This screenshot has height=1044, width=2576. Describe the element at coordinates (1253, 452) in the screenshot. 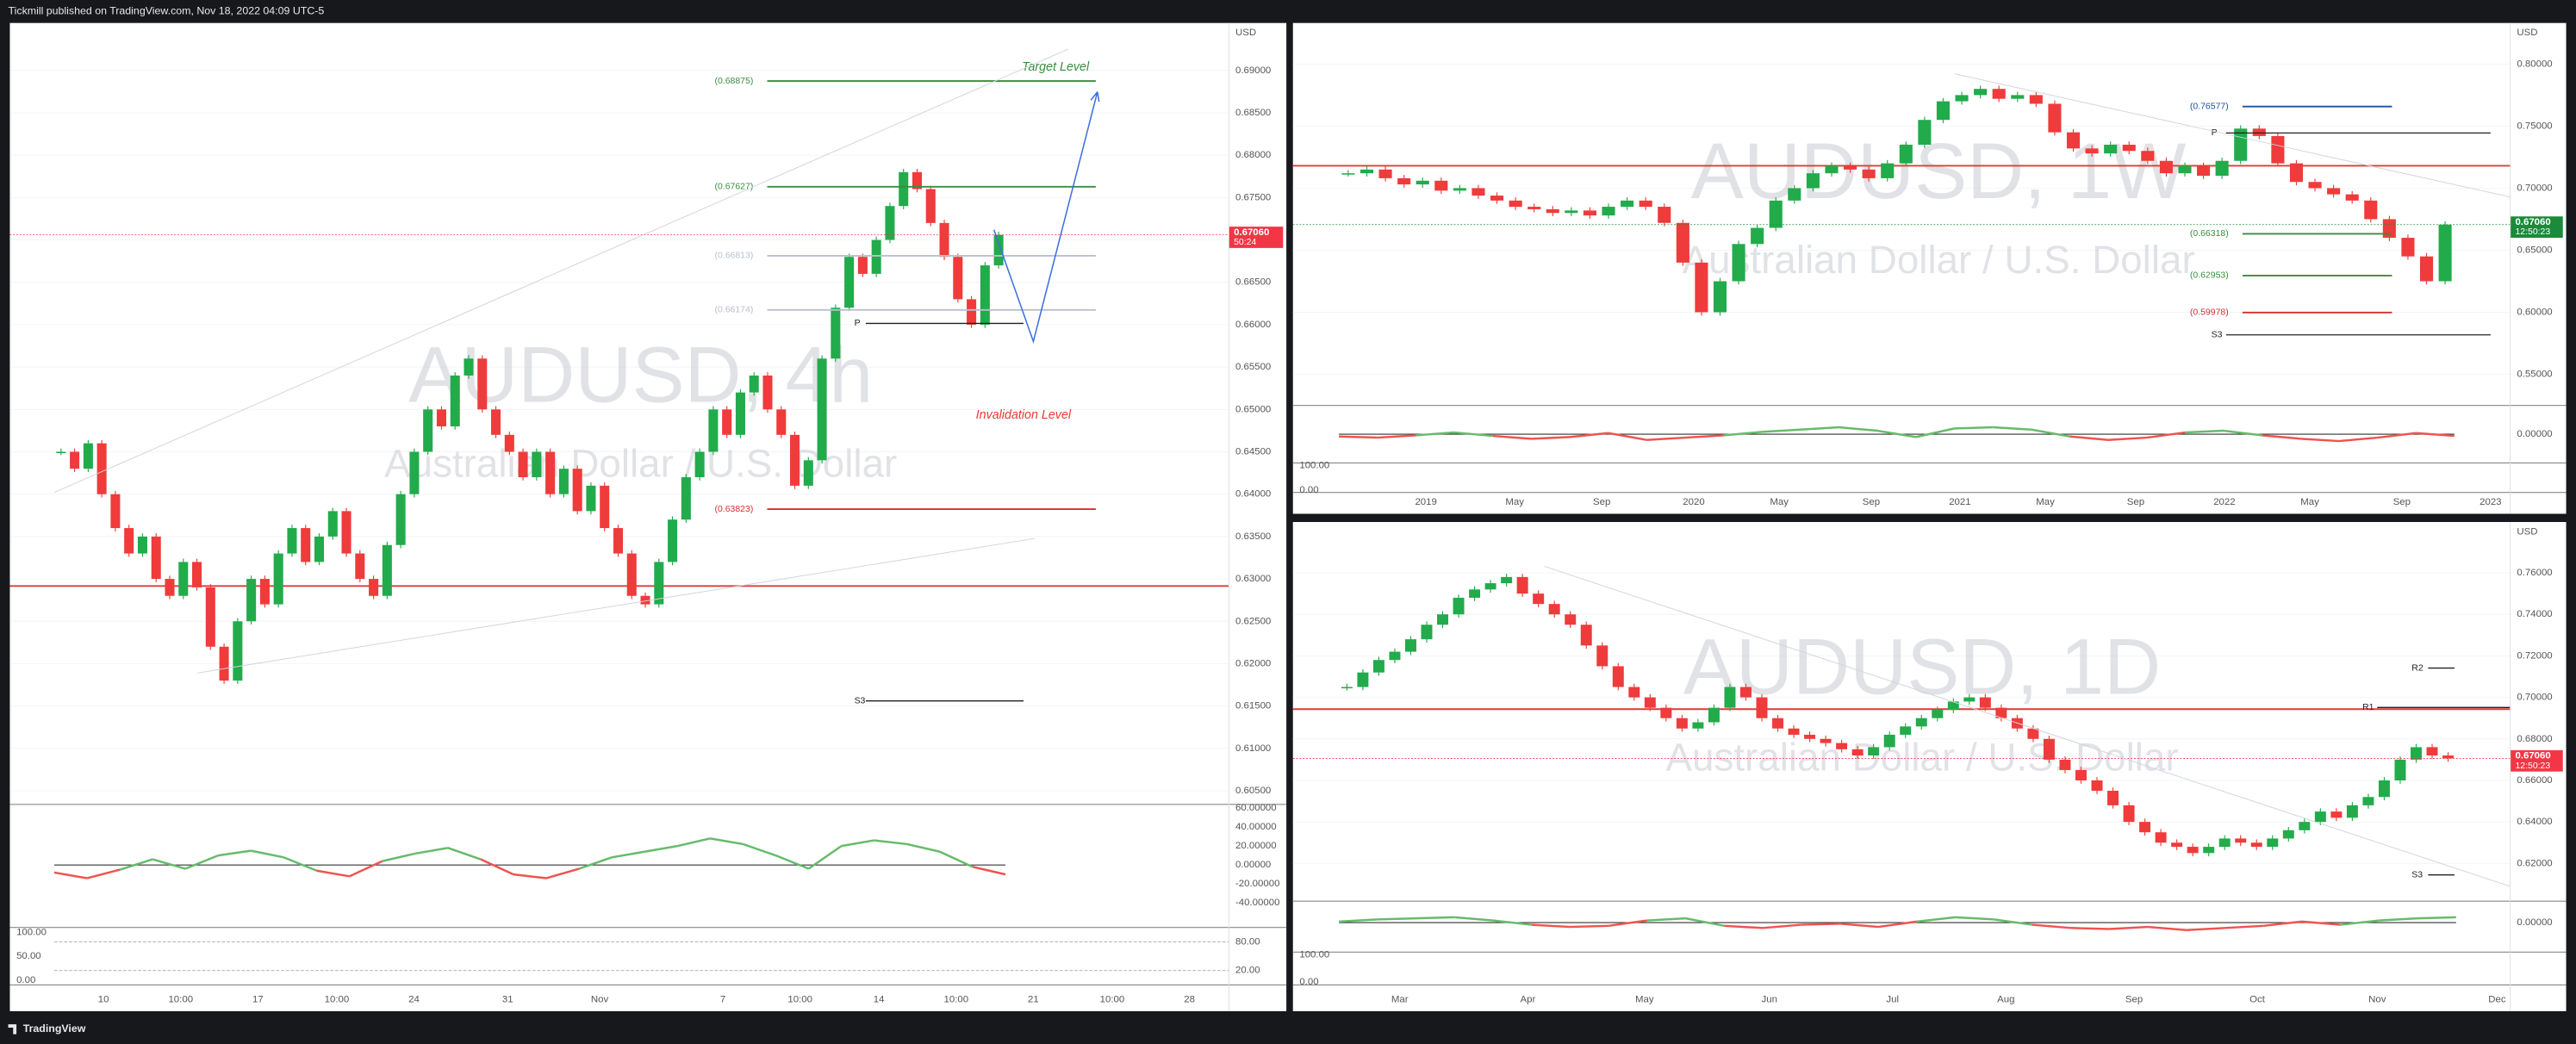

I see `price-tick-label: 0.64500` at that location.